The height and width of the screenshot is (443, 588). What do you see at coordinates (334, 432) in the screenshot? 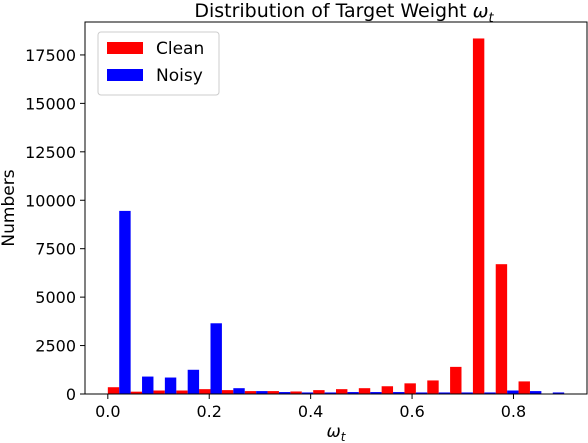
I see `x-axis-label-symbol: ω` at bounding box center [334, 432].